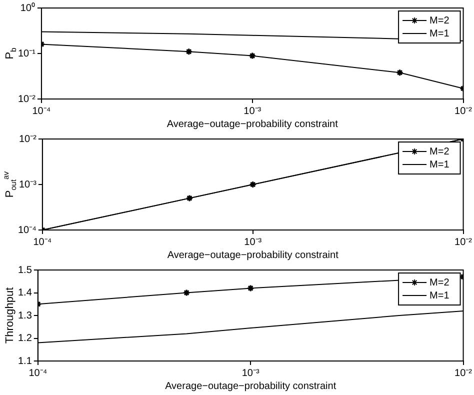 The image size is (474, 395). Describe the element at coordinates (27, 54) in the screenshot. I see `y-tick-label: 10⁻¹` at that location.